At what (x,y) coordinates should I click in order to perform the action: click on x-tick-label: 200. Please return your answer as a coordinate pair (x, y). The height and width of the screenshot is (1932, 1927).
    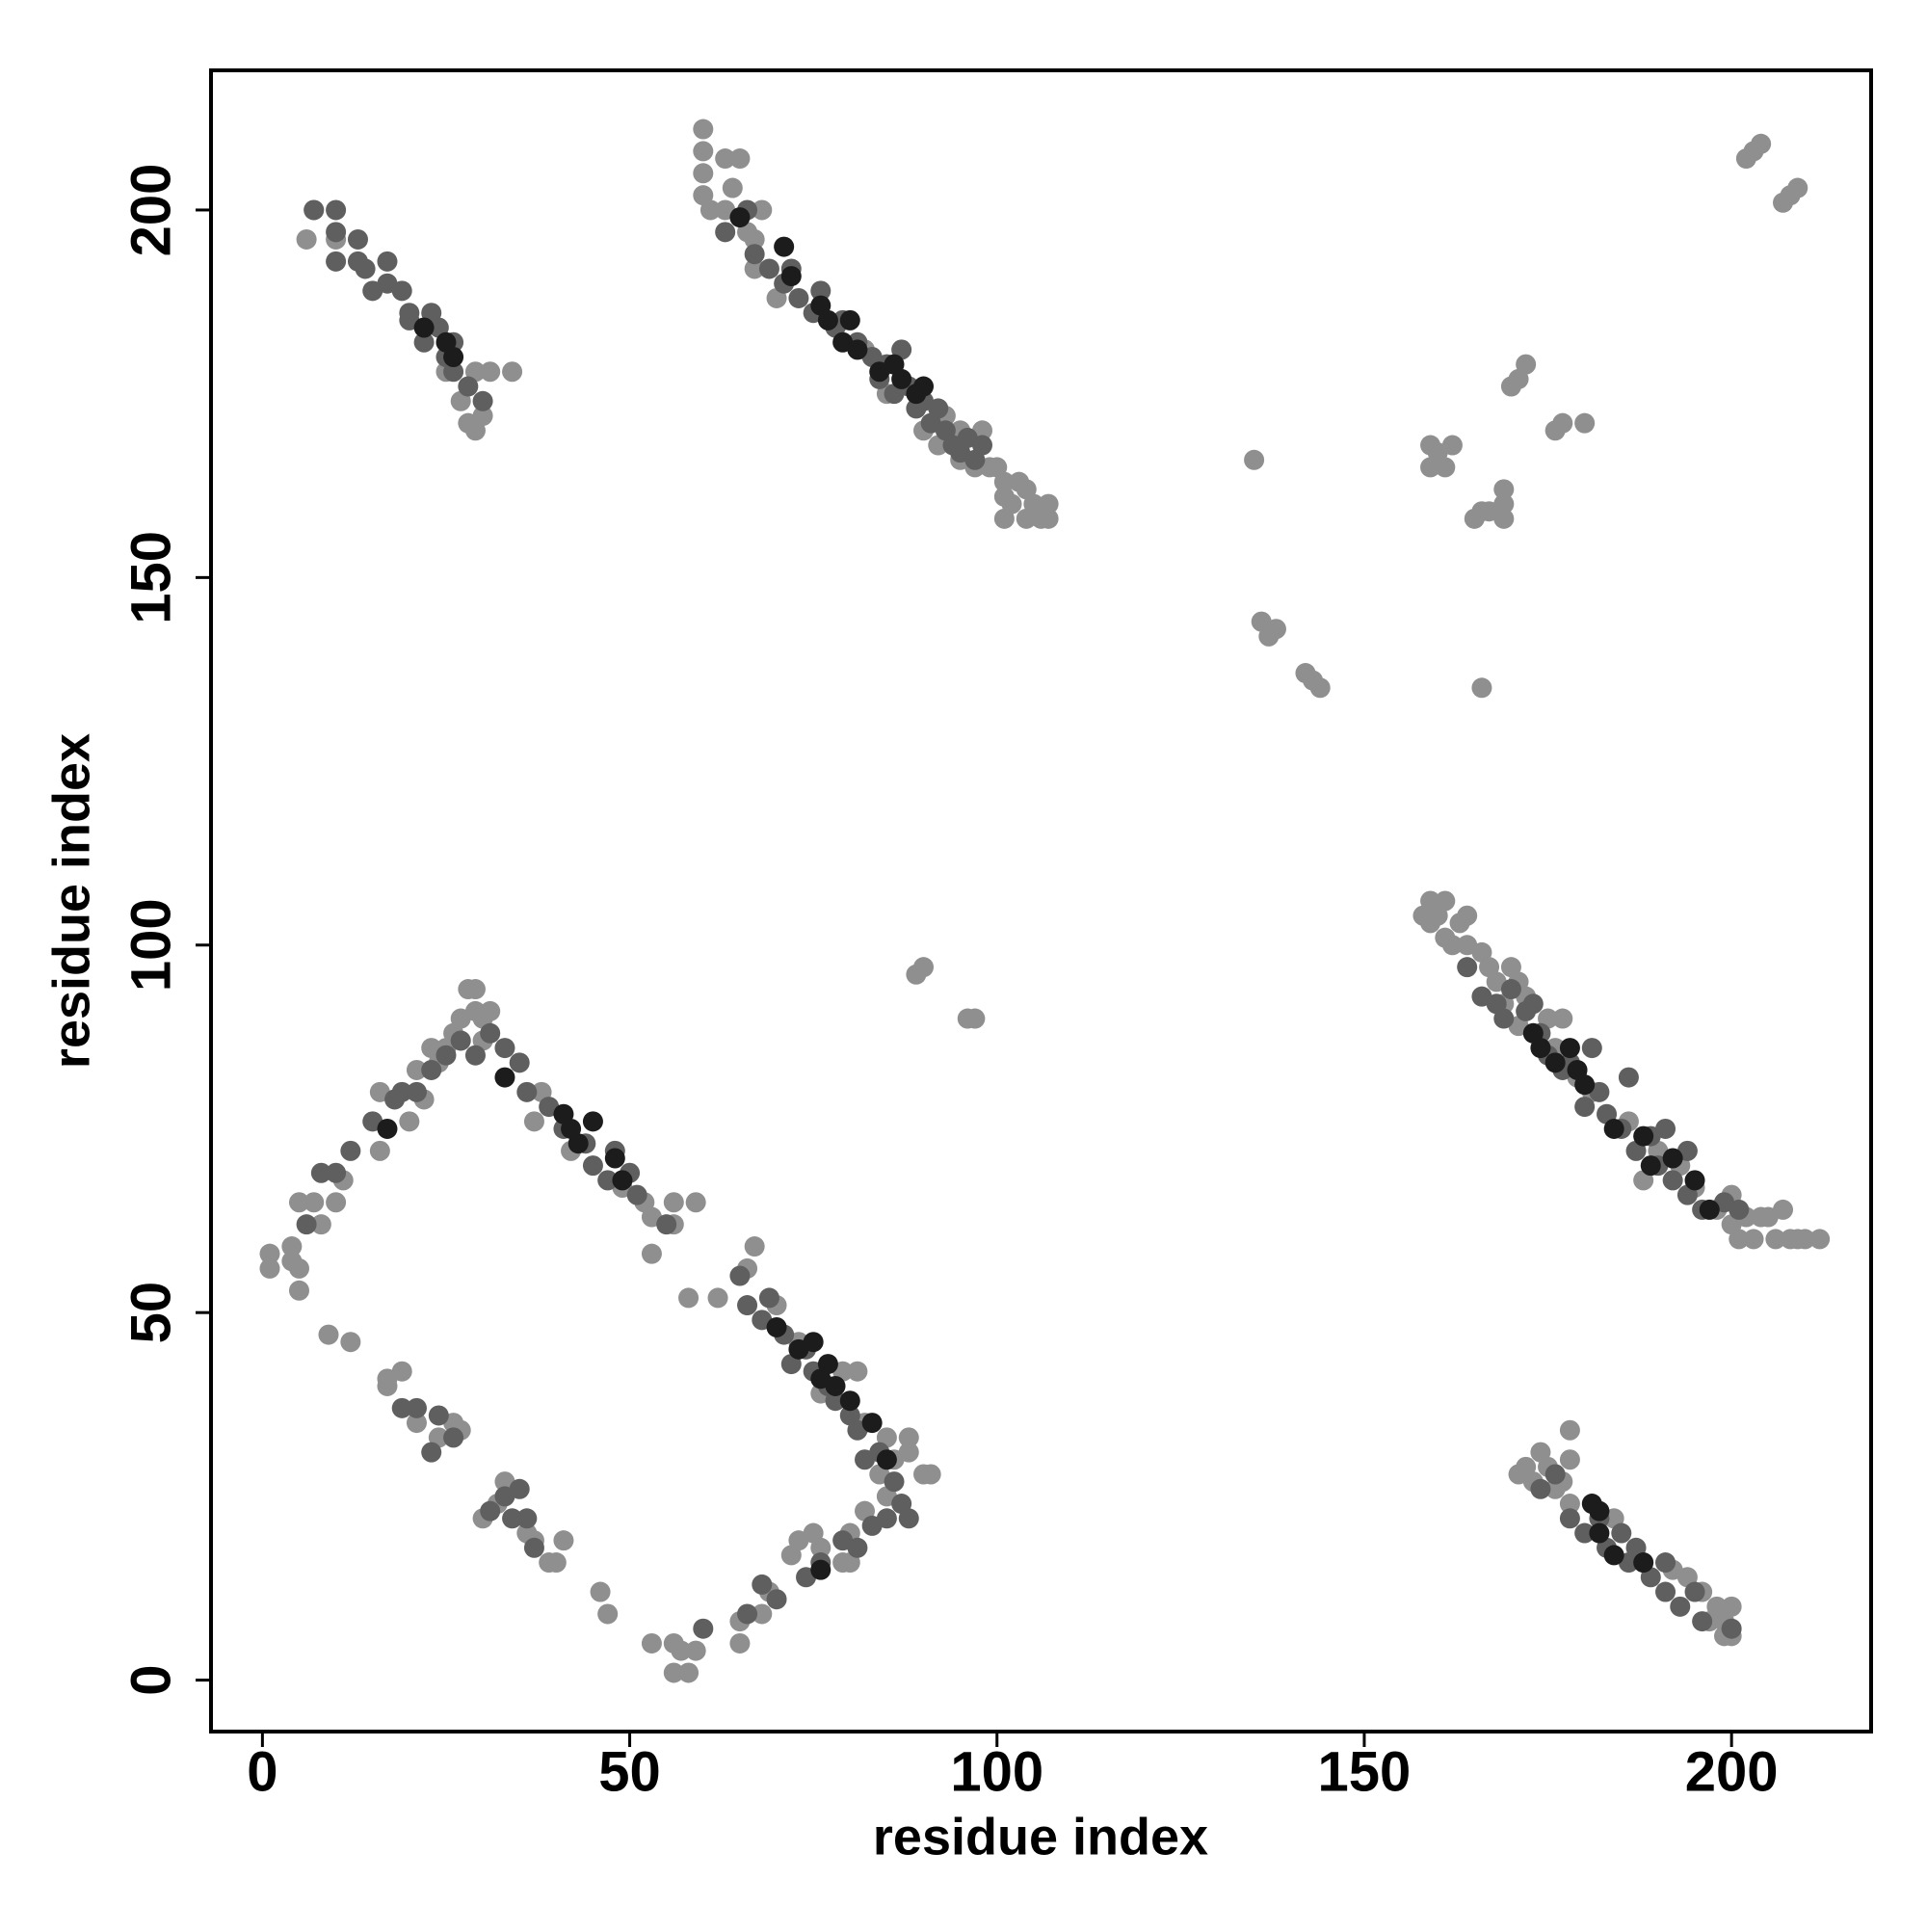
    Looking at the image, I should click on (1732, 1771).